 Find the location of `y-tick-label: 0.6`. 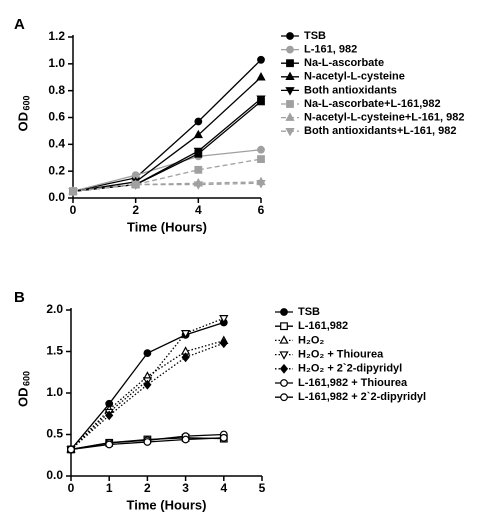

y-tick-label: 0.6 is located at coordinates (56, 117).